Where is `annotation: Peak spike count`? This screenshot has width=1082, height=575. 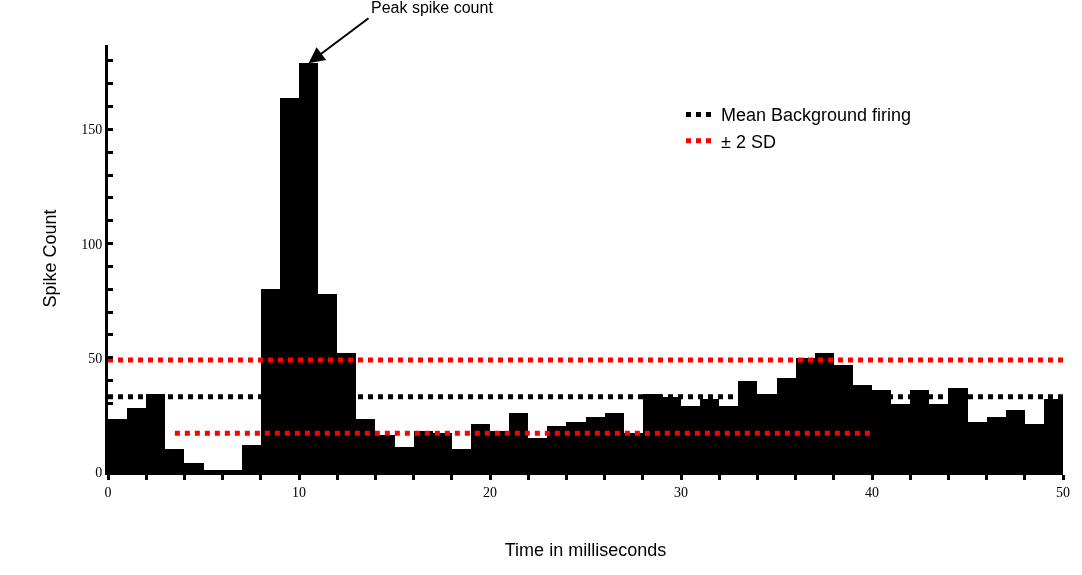
annotation: Peak spike count is located at coordinates (432, 8).